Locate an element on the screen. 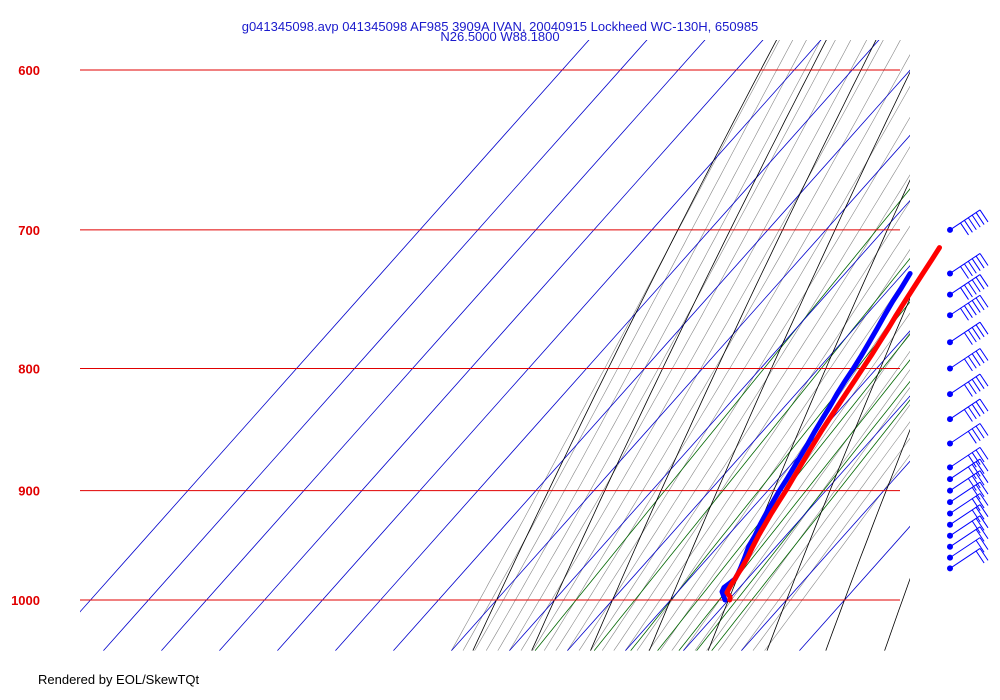 The image size is (1000, 700). pressure-label-600: 600 is located at coordinates (29, 70).